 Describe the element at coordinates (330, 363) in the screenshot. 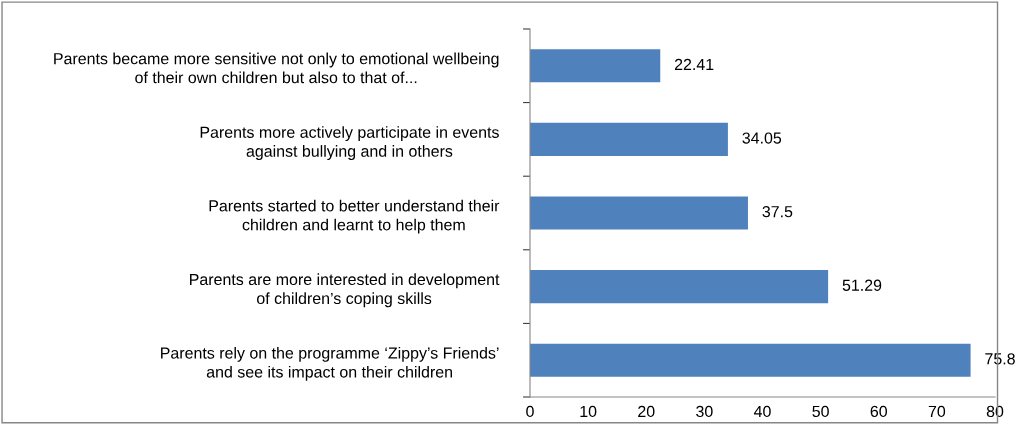

I see `y-tick-label: Parents rely on the programme ‘Zippy’s Friends’ and see its impact on their children` at that location.